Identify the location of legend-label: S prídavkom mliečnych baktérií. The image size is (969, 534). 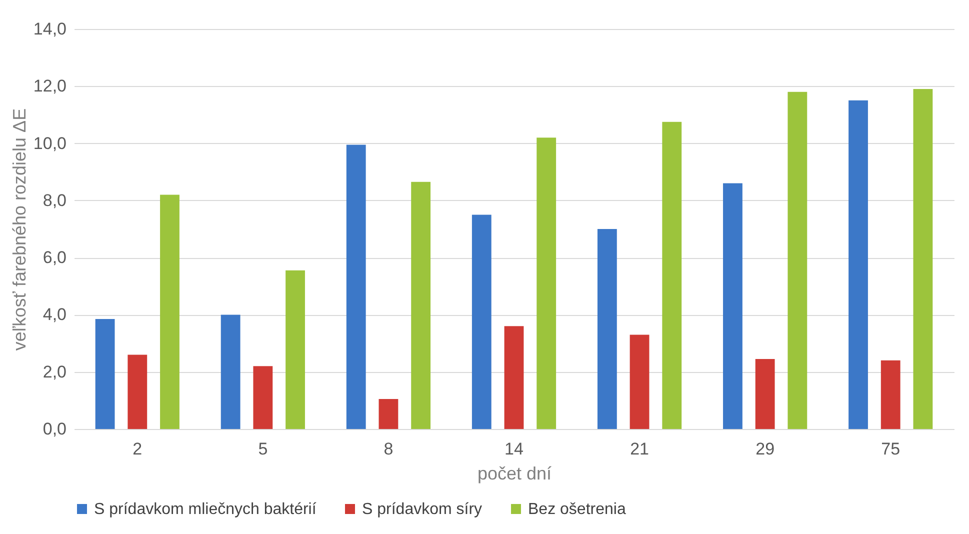
(205, 509).